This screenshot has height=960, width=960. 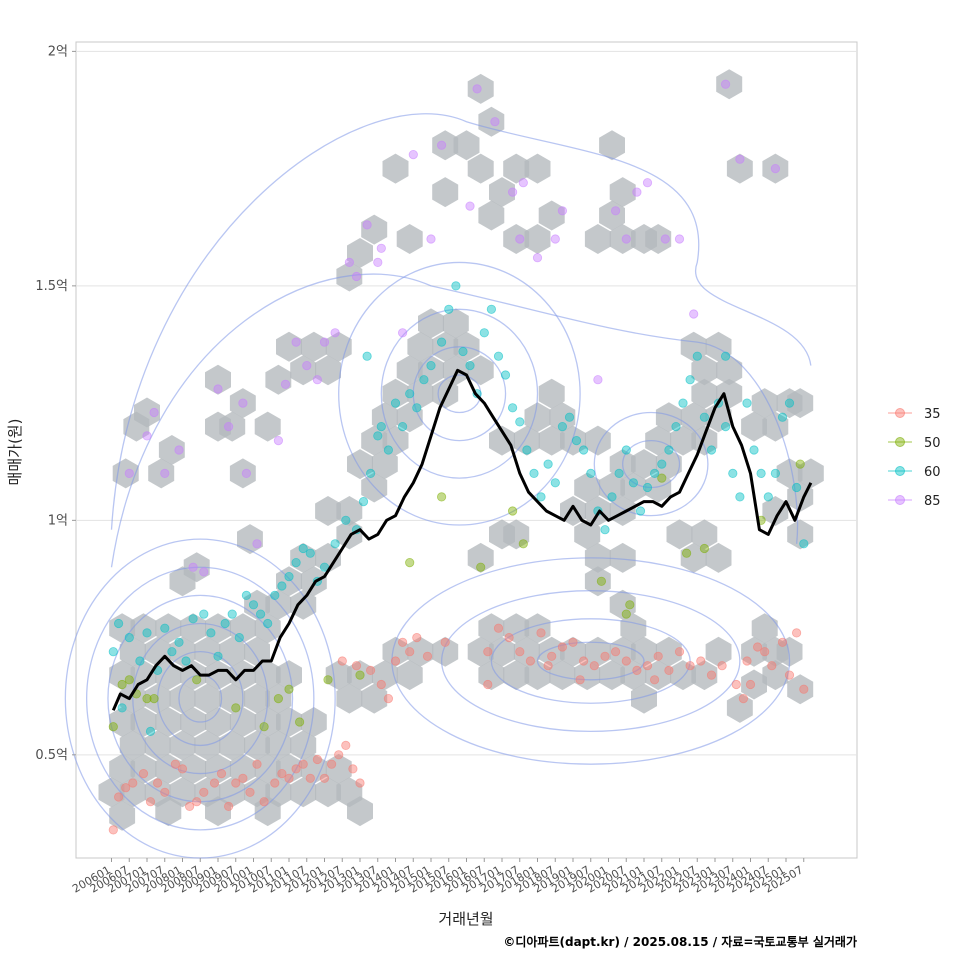 I want to click on y-tick-label: 0.5억, so click(x=51, y=755).